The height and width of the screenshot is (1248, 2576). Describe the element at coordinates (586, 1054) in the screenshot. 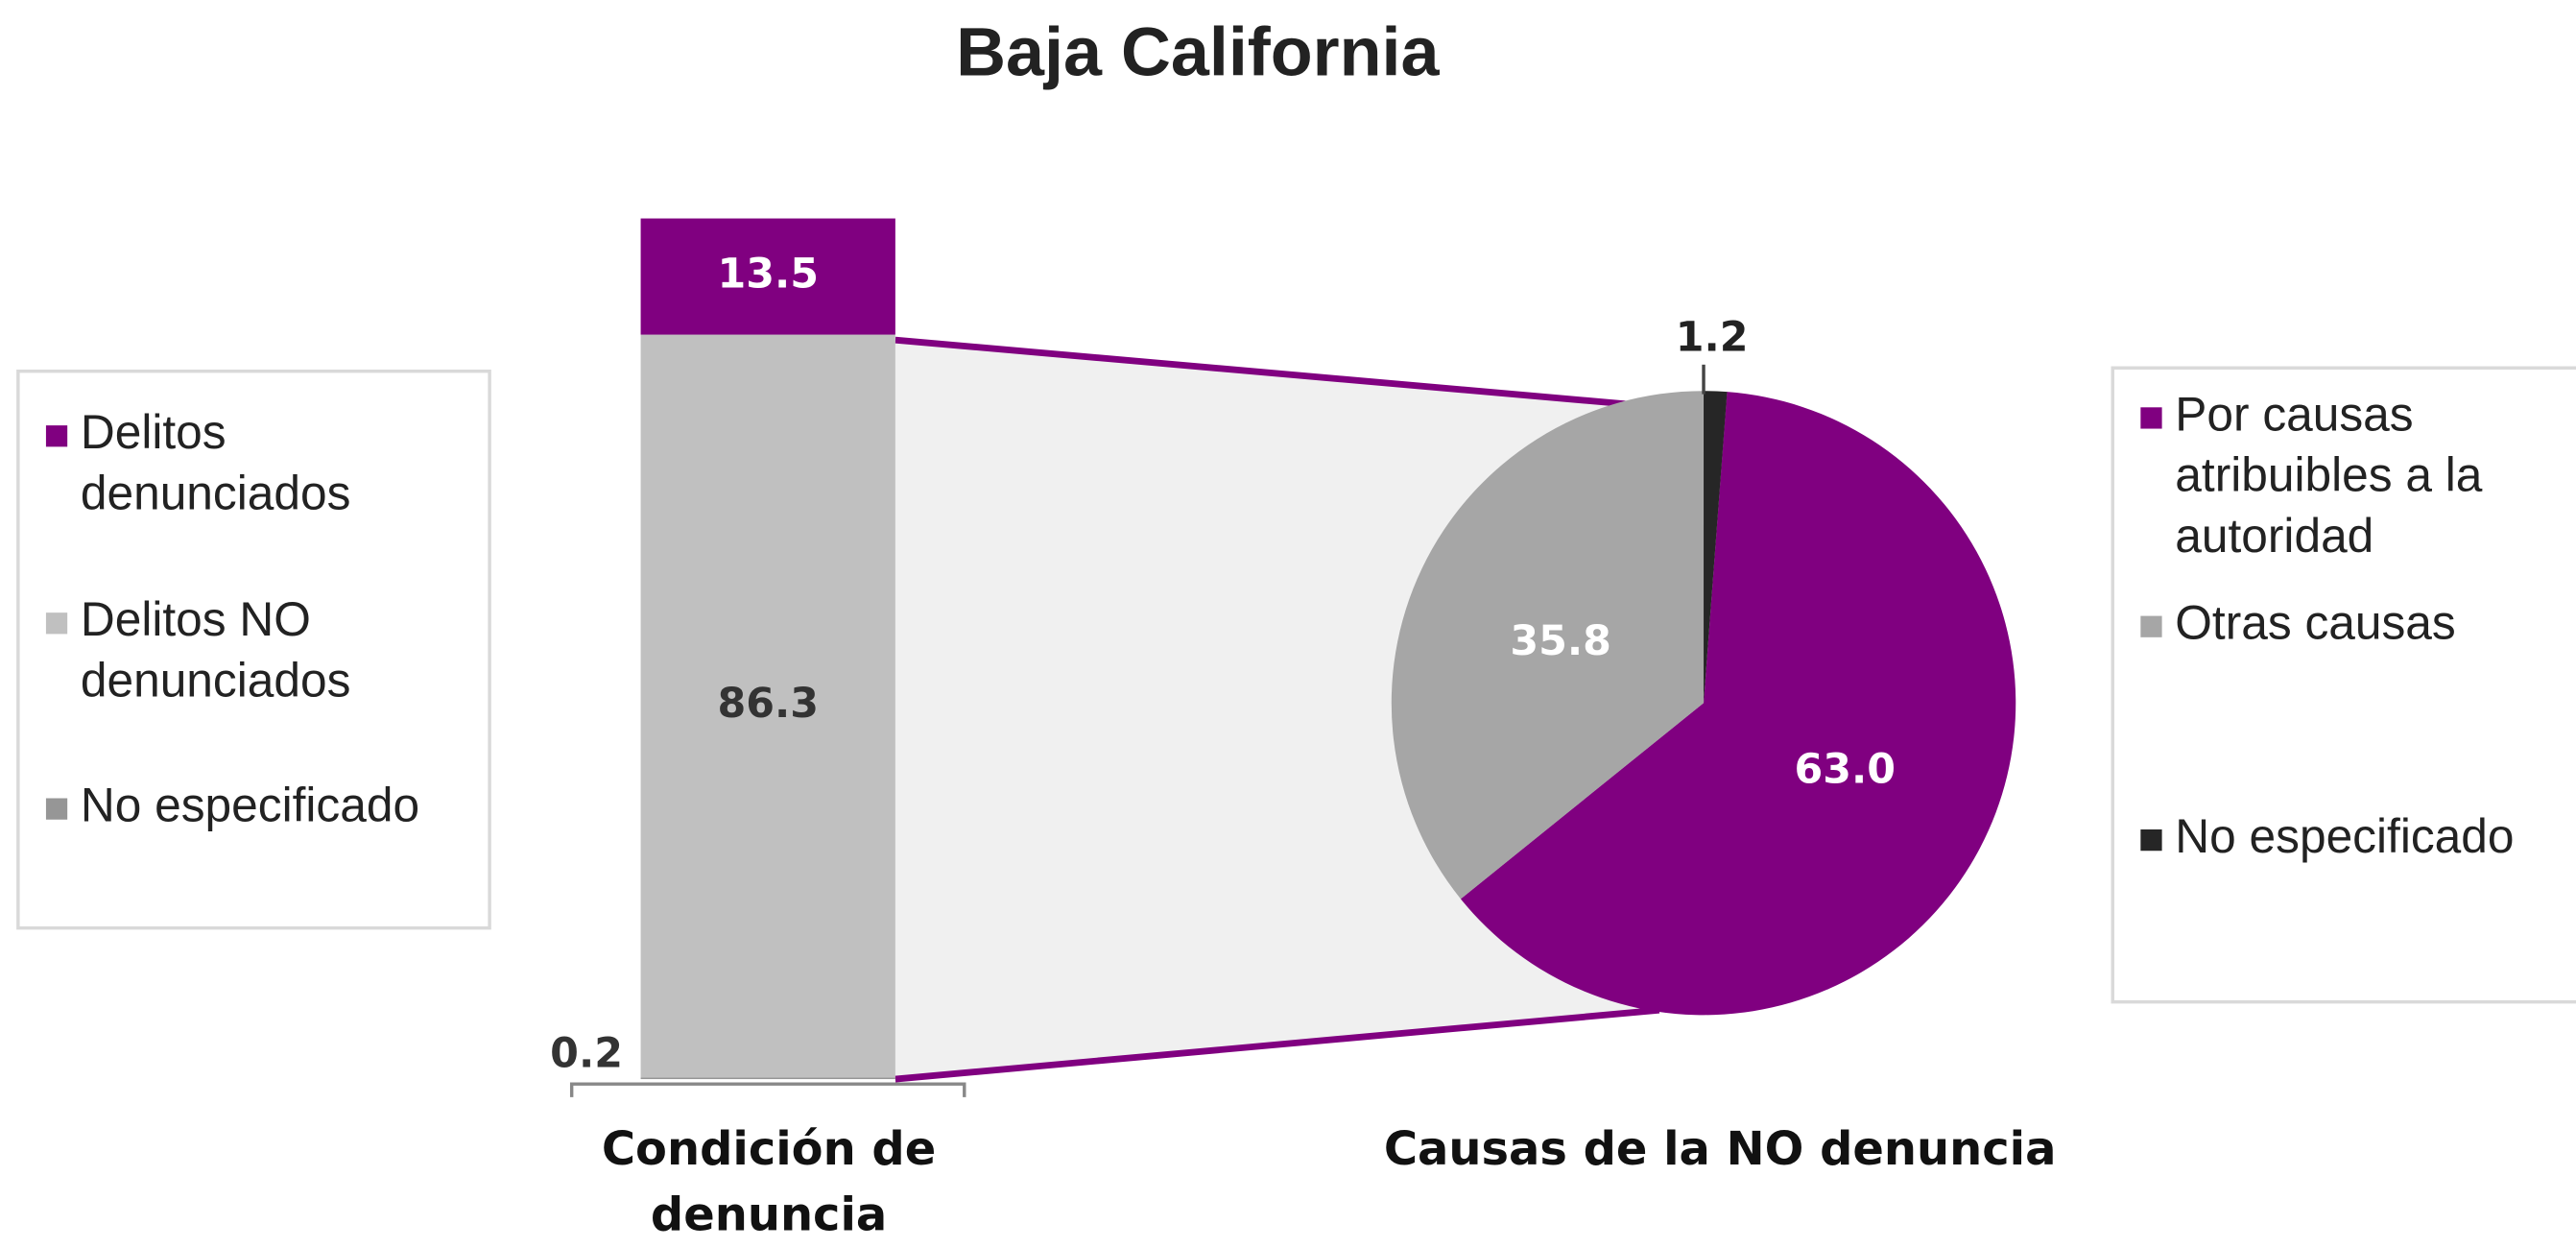

I see `value-label: 0.2` at that location.